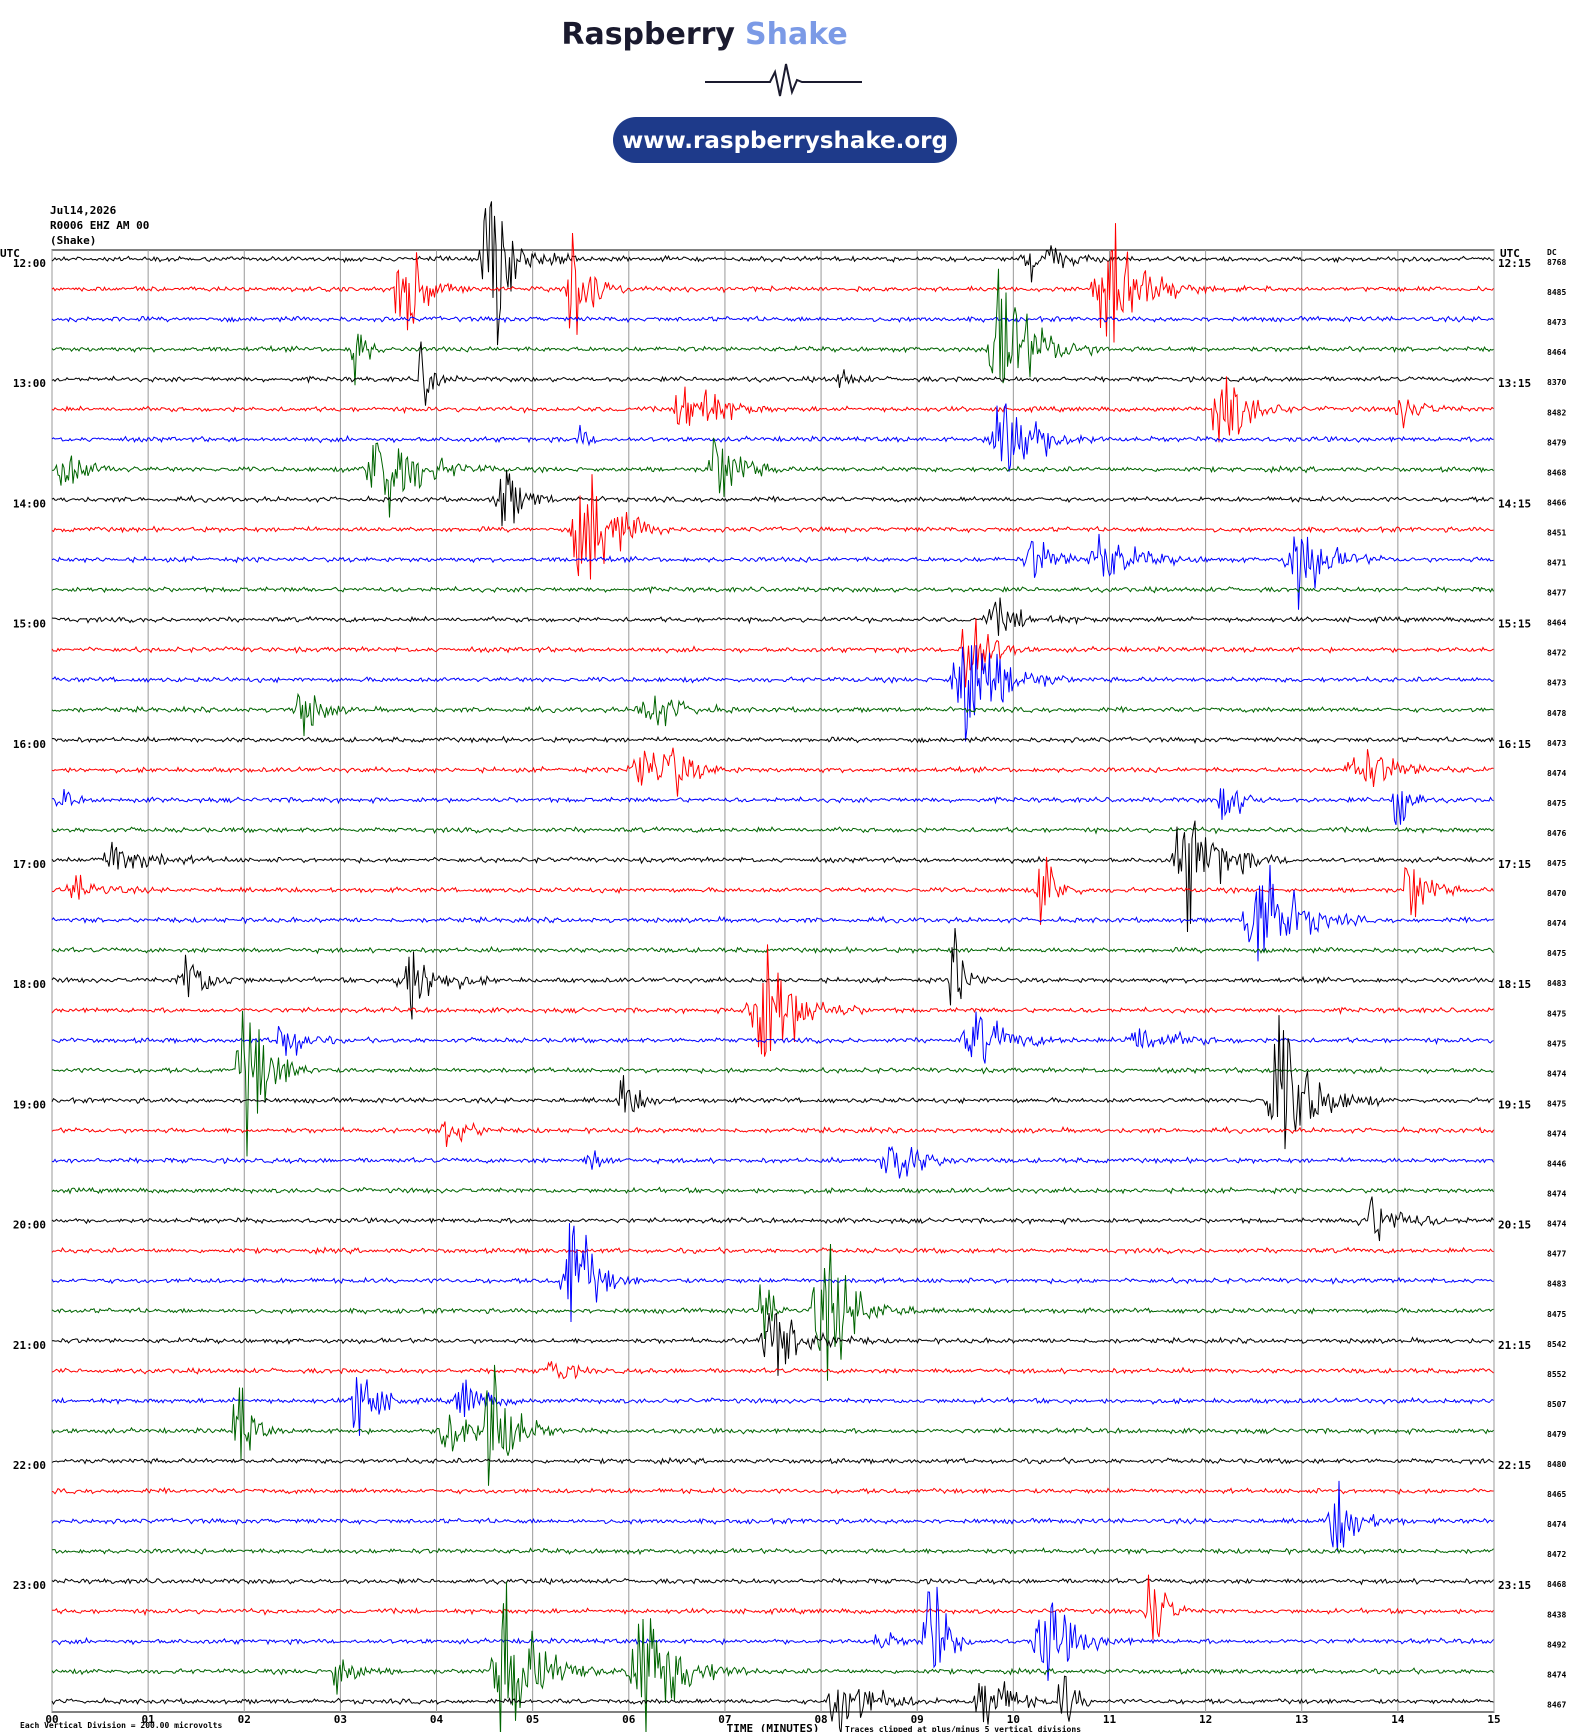 The width and height of the screenshot is (1570, 1732). What do you see at coordinates (1556, 532) in the screenshot?
I see `dc-value: 8451` at bounding box center [1556, 532].